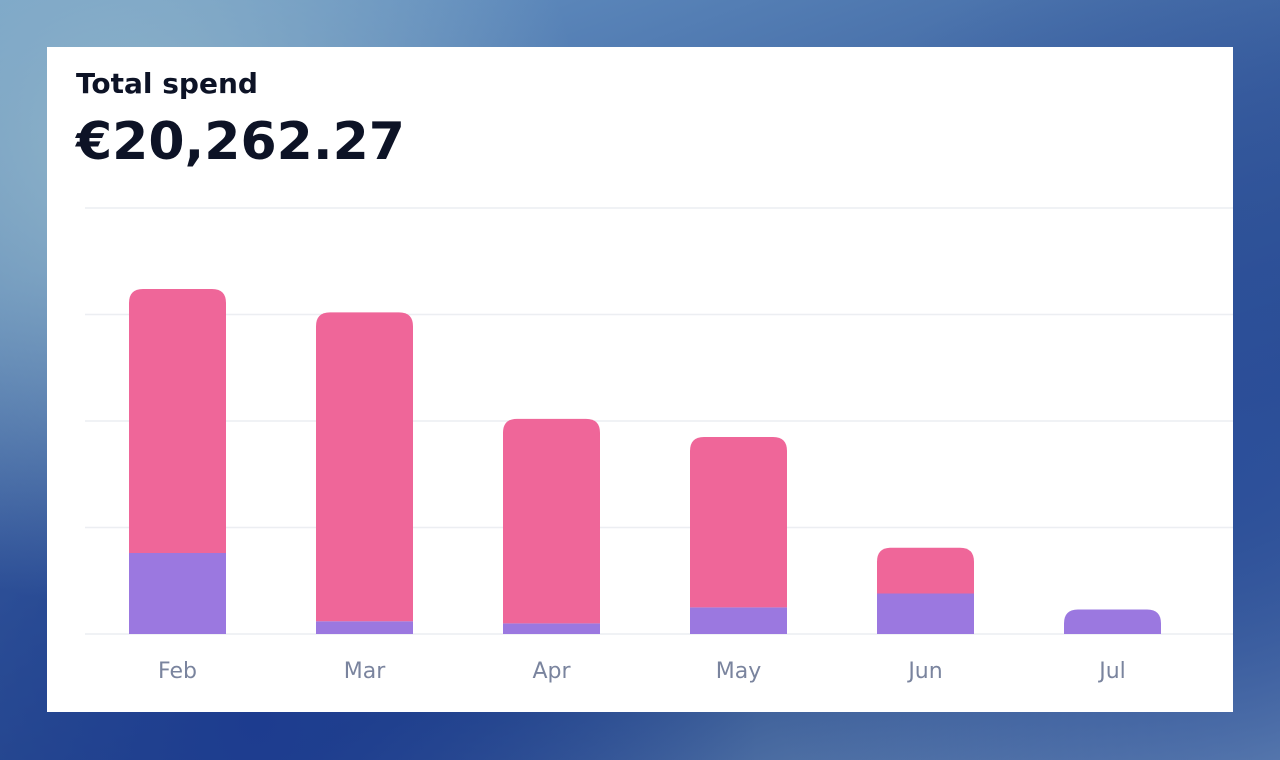  Describe the element at coordinates (167, 83) in the screenshot. I see `chart-title: Total spend` at that location.